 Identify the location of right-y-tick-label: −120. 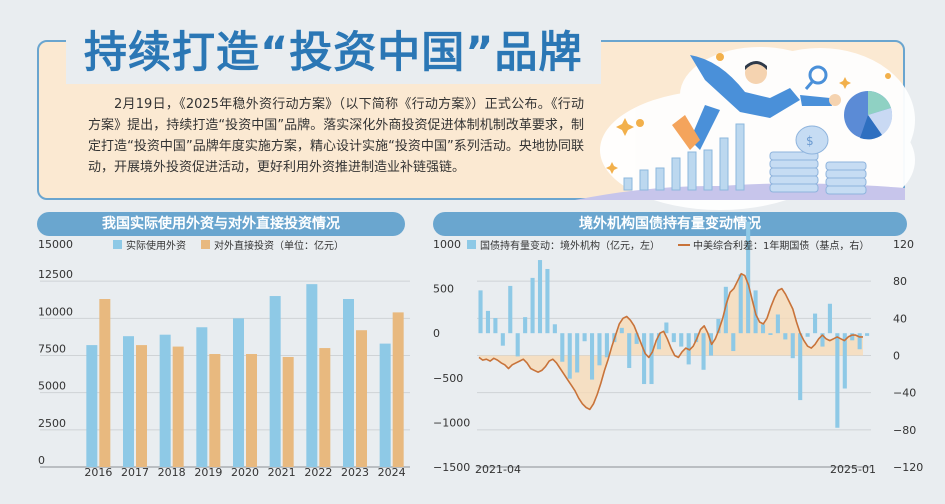
(908, 467).